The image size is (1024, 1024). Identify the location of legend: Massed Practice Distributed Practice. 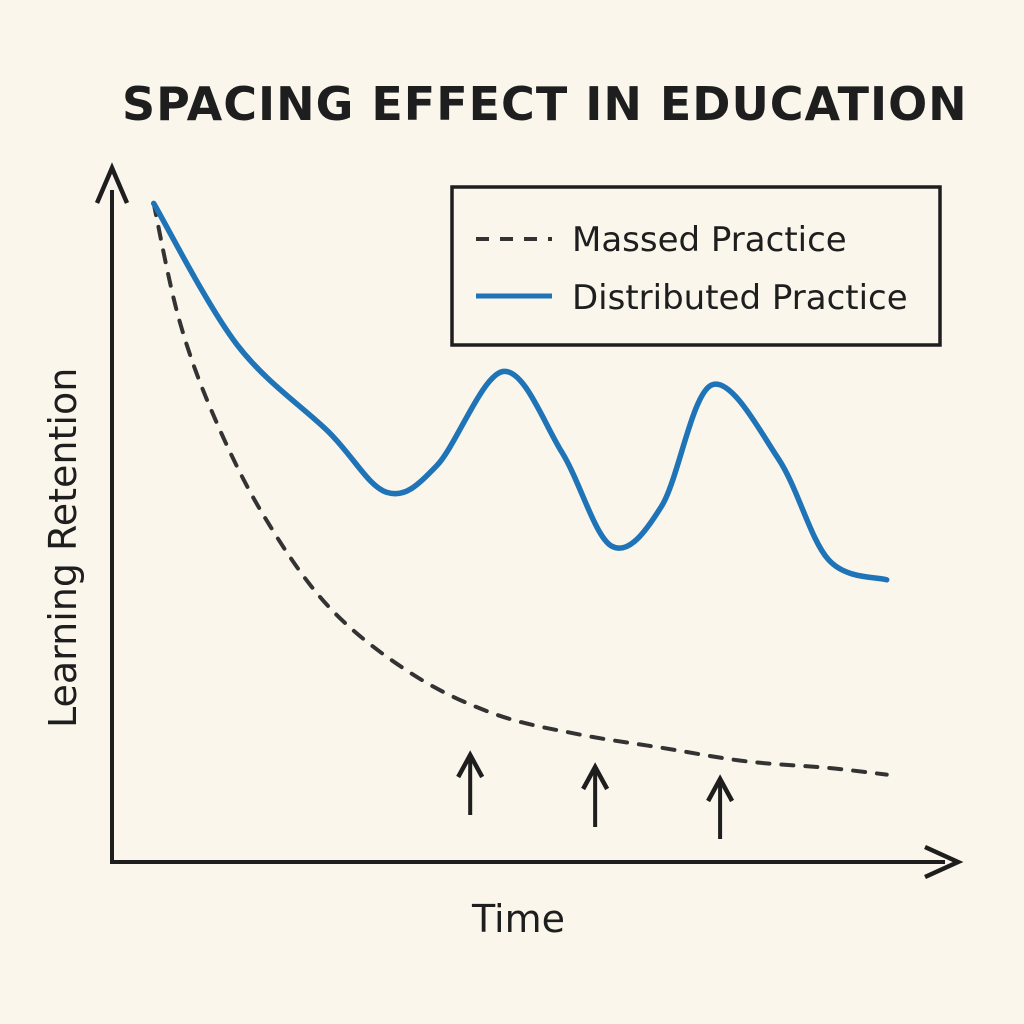
(696, 266).